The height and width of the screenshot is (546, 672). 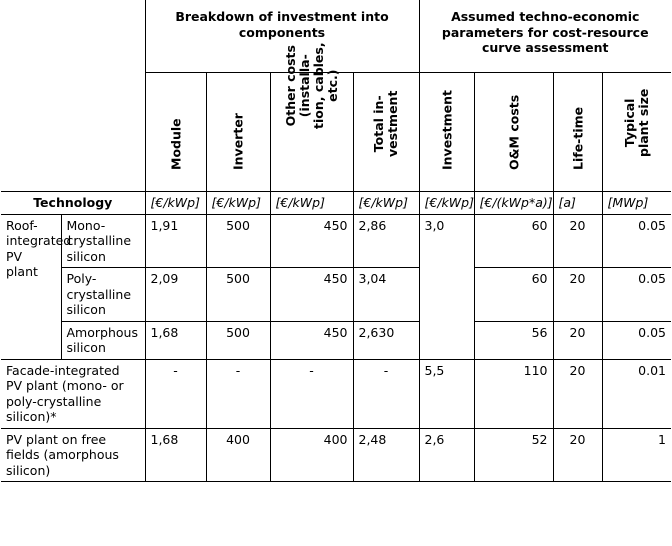 What do you see at coordinates (514, 394) in the screenshot?
I see `cell-om: 110` at bounding box center [514, 394].